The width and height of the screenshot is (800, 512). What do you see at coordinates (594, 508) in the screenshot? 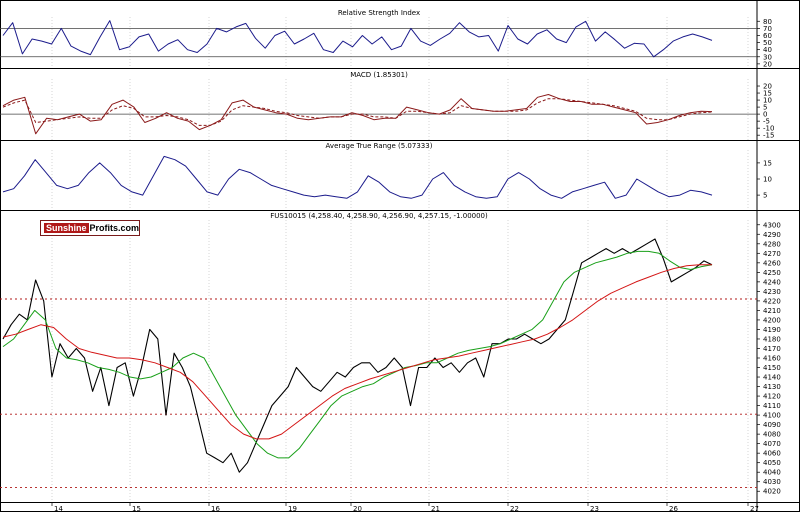
I see `x-tick-label: 23` at bounding box center [594, 508].